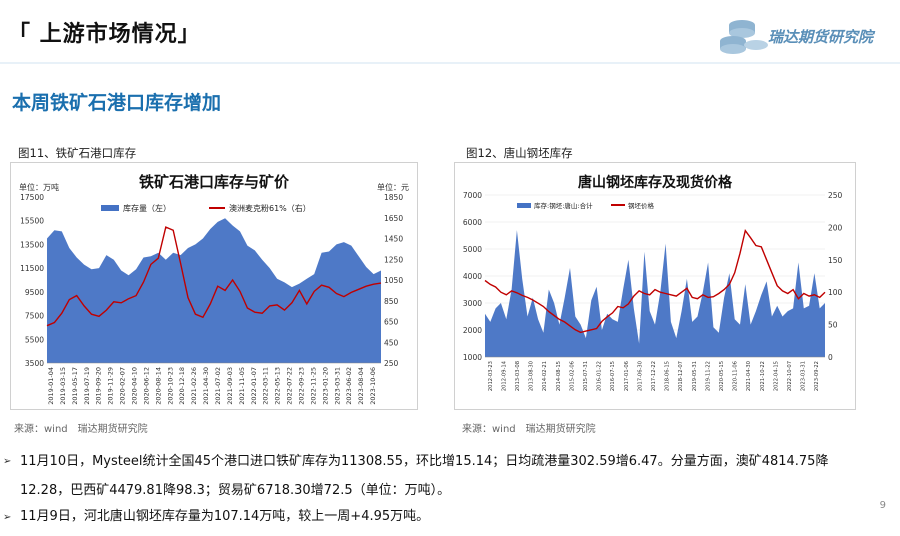 This screenshot has width=900, height=536. I want to click on x-tick-label: 2014-02-21, so click(545, 376).